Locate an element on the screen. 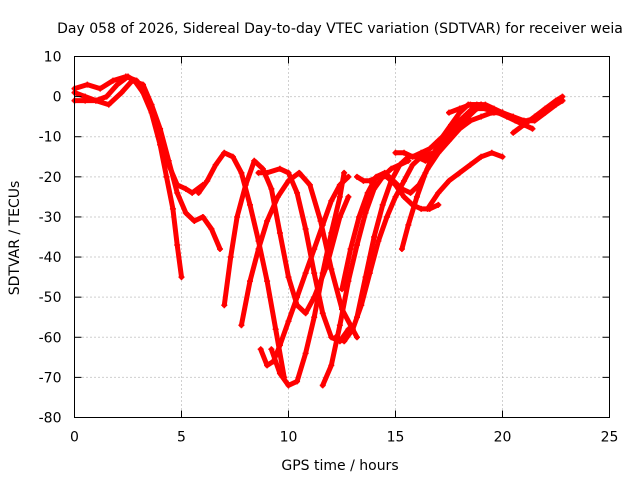 The width and height of the screenshot is (640, 480). series-line-s19 is located at coordinates (537, 115).